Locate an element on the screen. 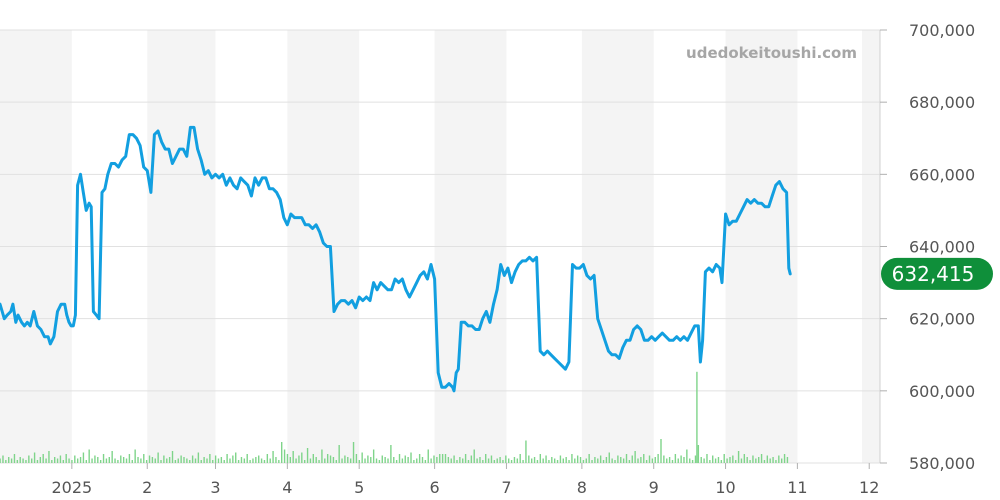 The image size is (1000, 500). x-tick-label-3: 4 is located at coordinates (287, 487).